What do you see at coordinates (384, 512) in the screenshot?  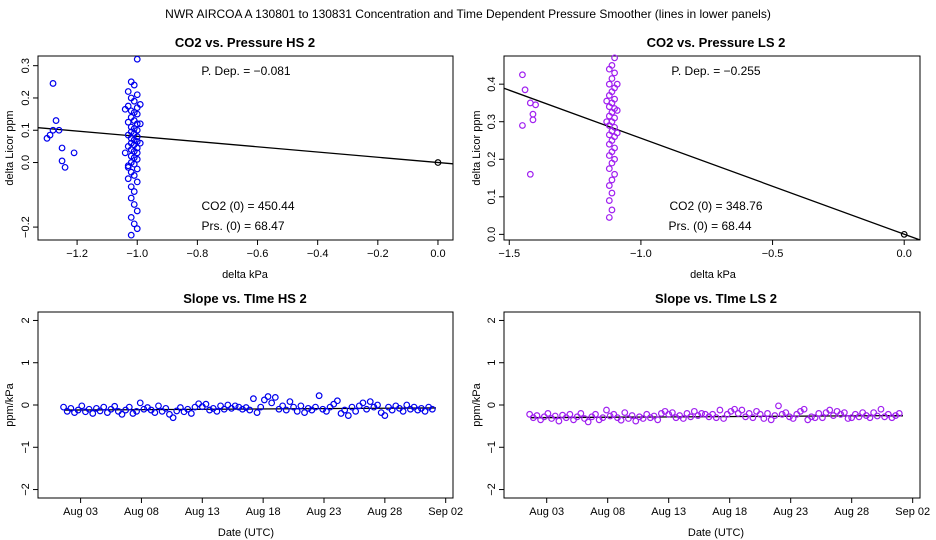 I see `x-tick-label: Aug 28` at bounding box center [384, 512].